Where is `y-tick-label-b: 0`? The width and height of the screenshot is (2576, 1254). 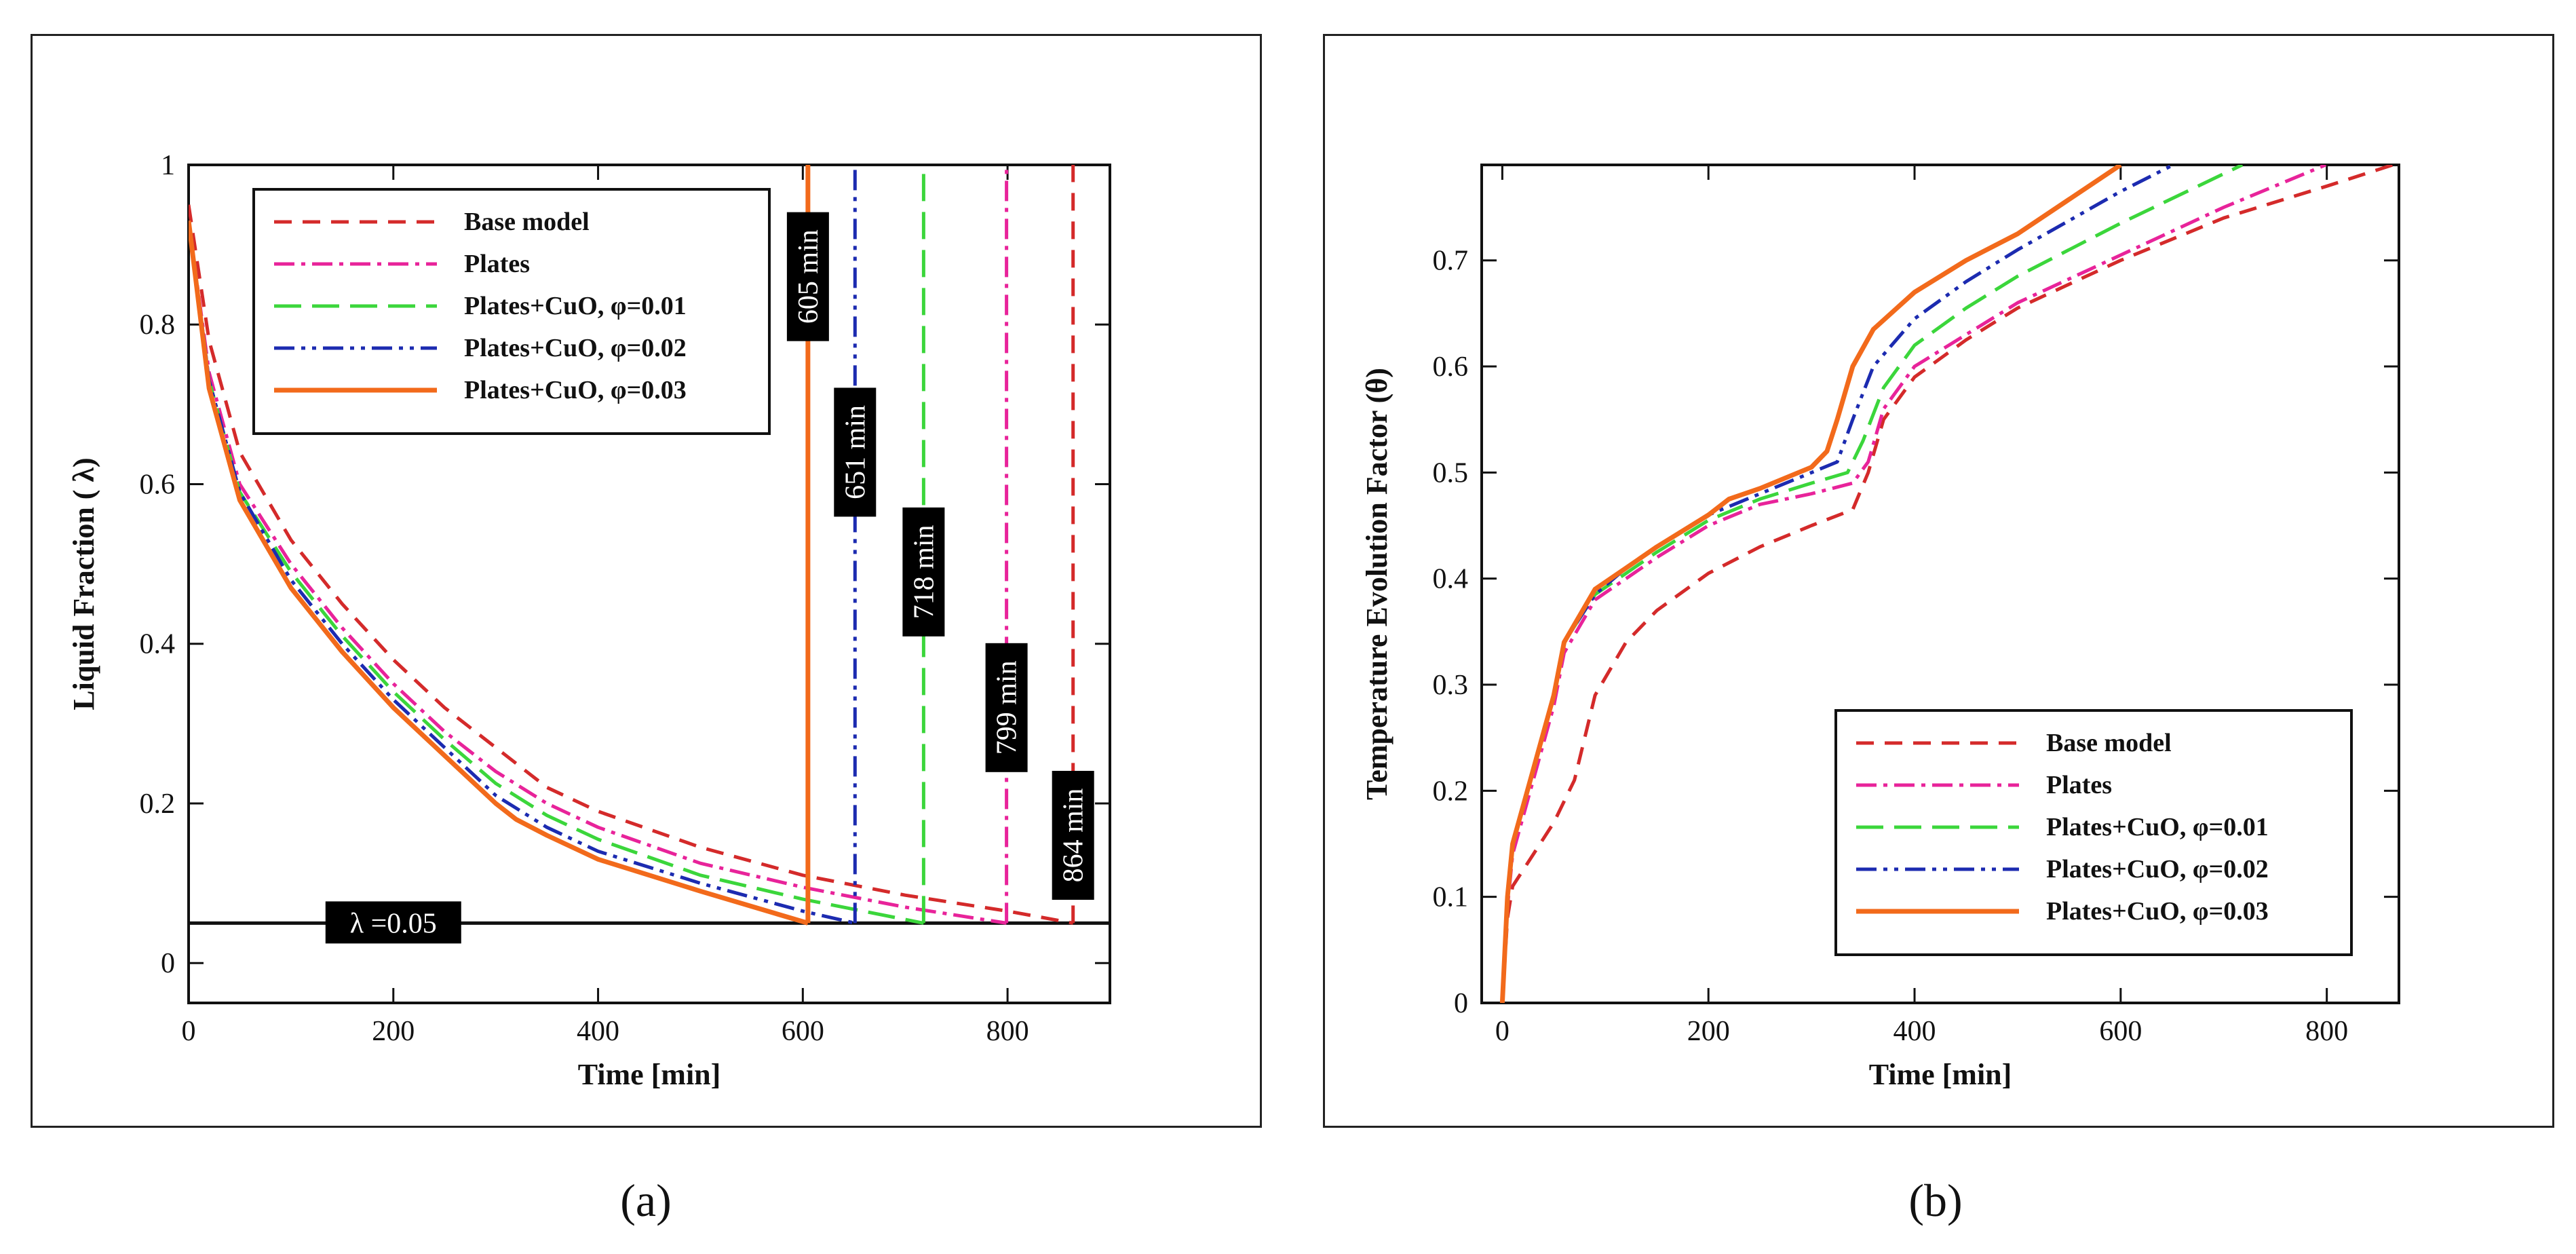
y-tick-label-b: 0 is located at coordinates (1461, 1004).